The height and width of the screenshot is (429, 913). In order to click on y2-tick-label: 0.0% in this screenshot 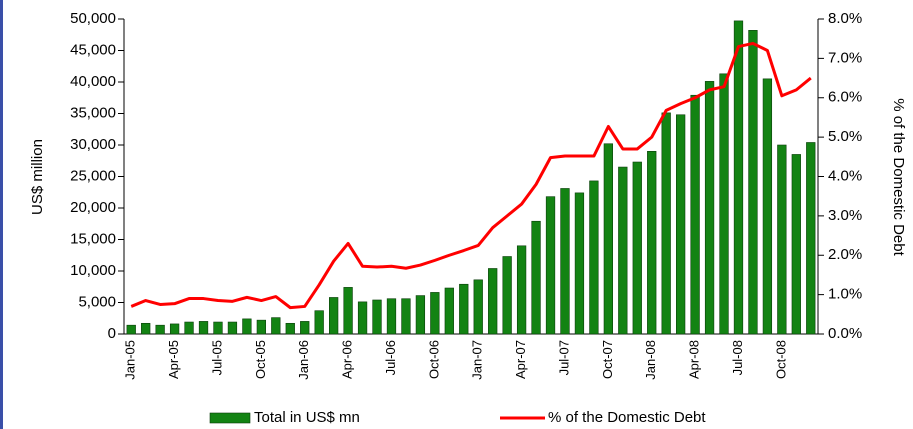, I will do `click(845, 333)`.